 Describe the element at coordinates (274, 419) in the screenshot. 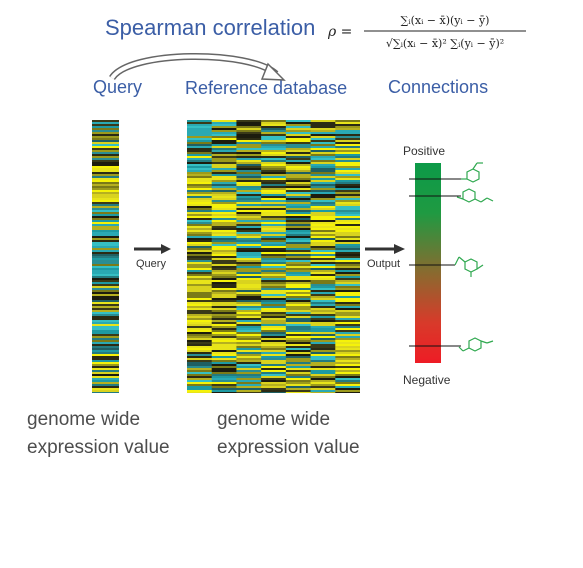

I see `reference-caption-line1: genome wide` at that location.